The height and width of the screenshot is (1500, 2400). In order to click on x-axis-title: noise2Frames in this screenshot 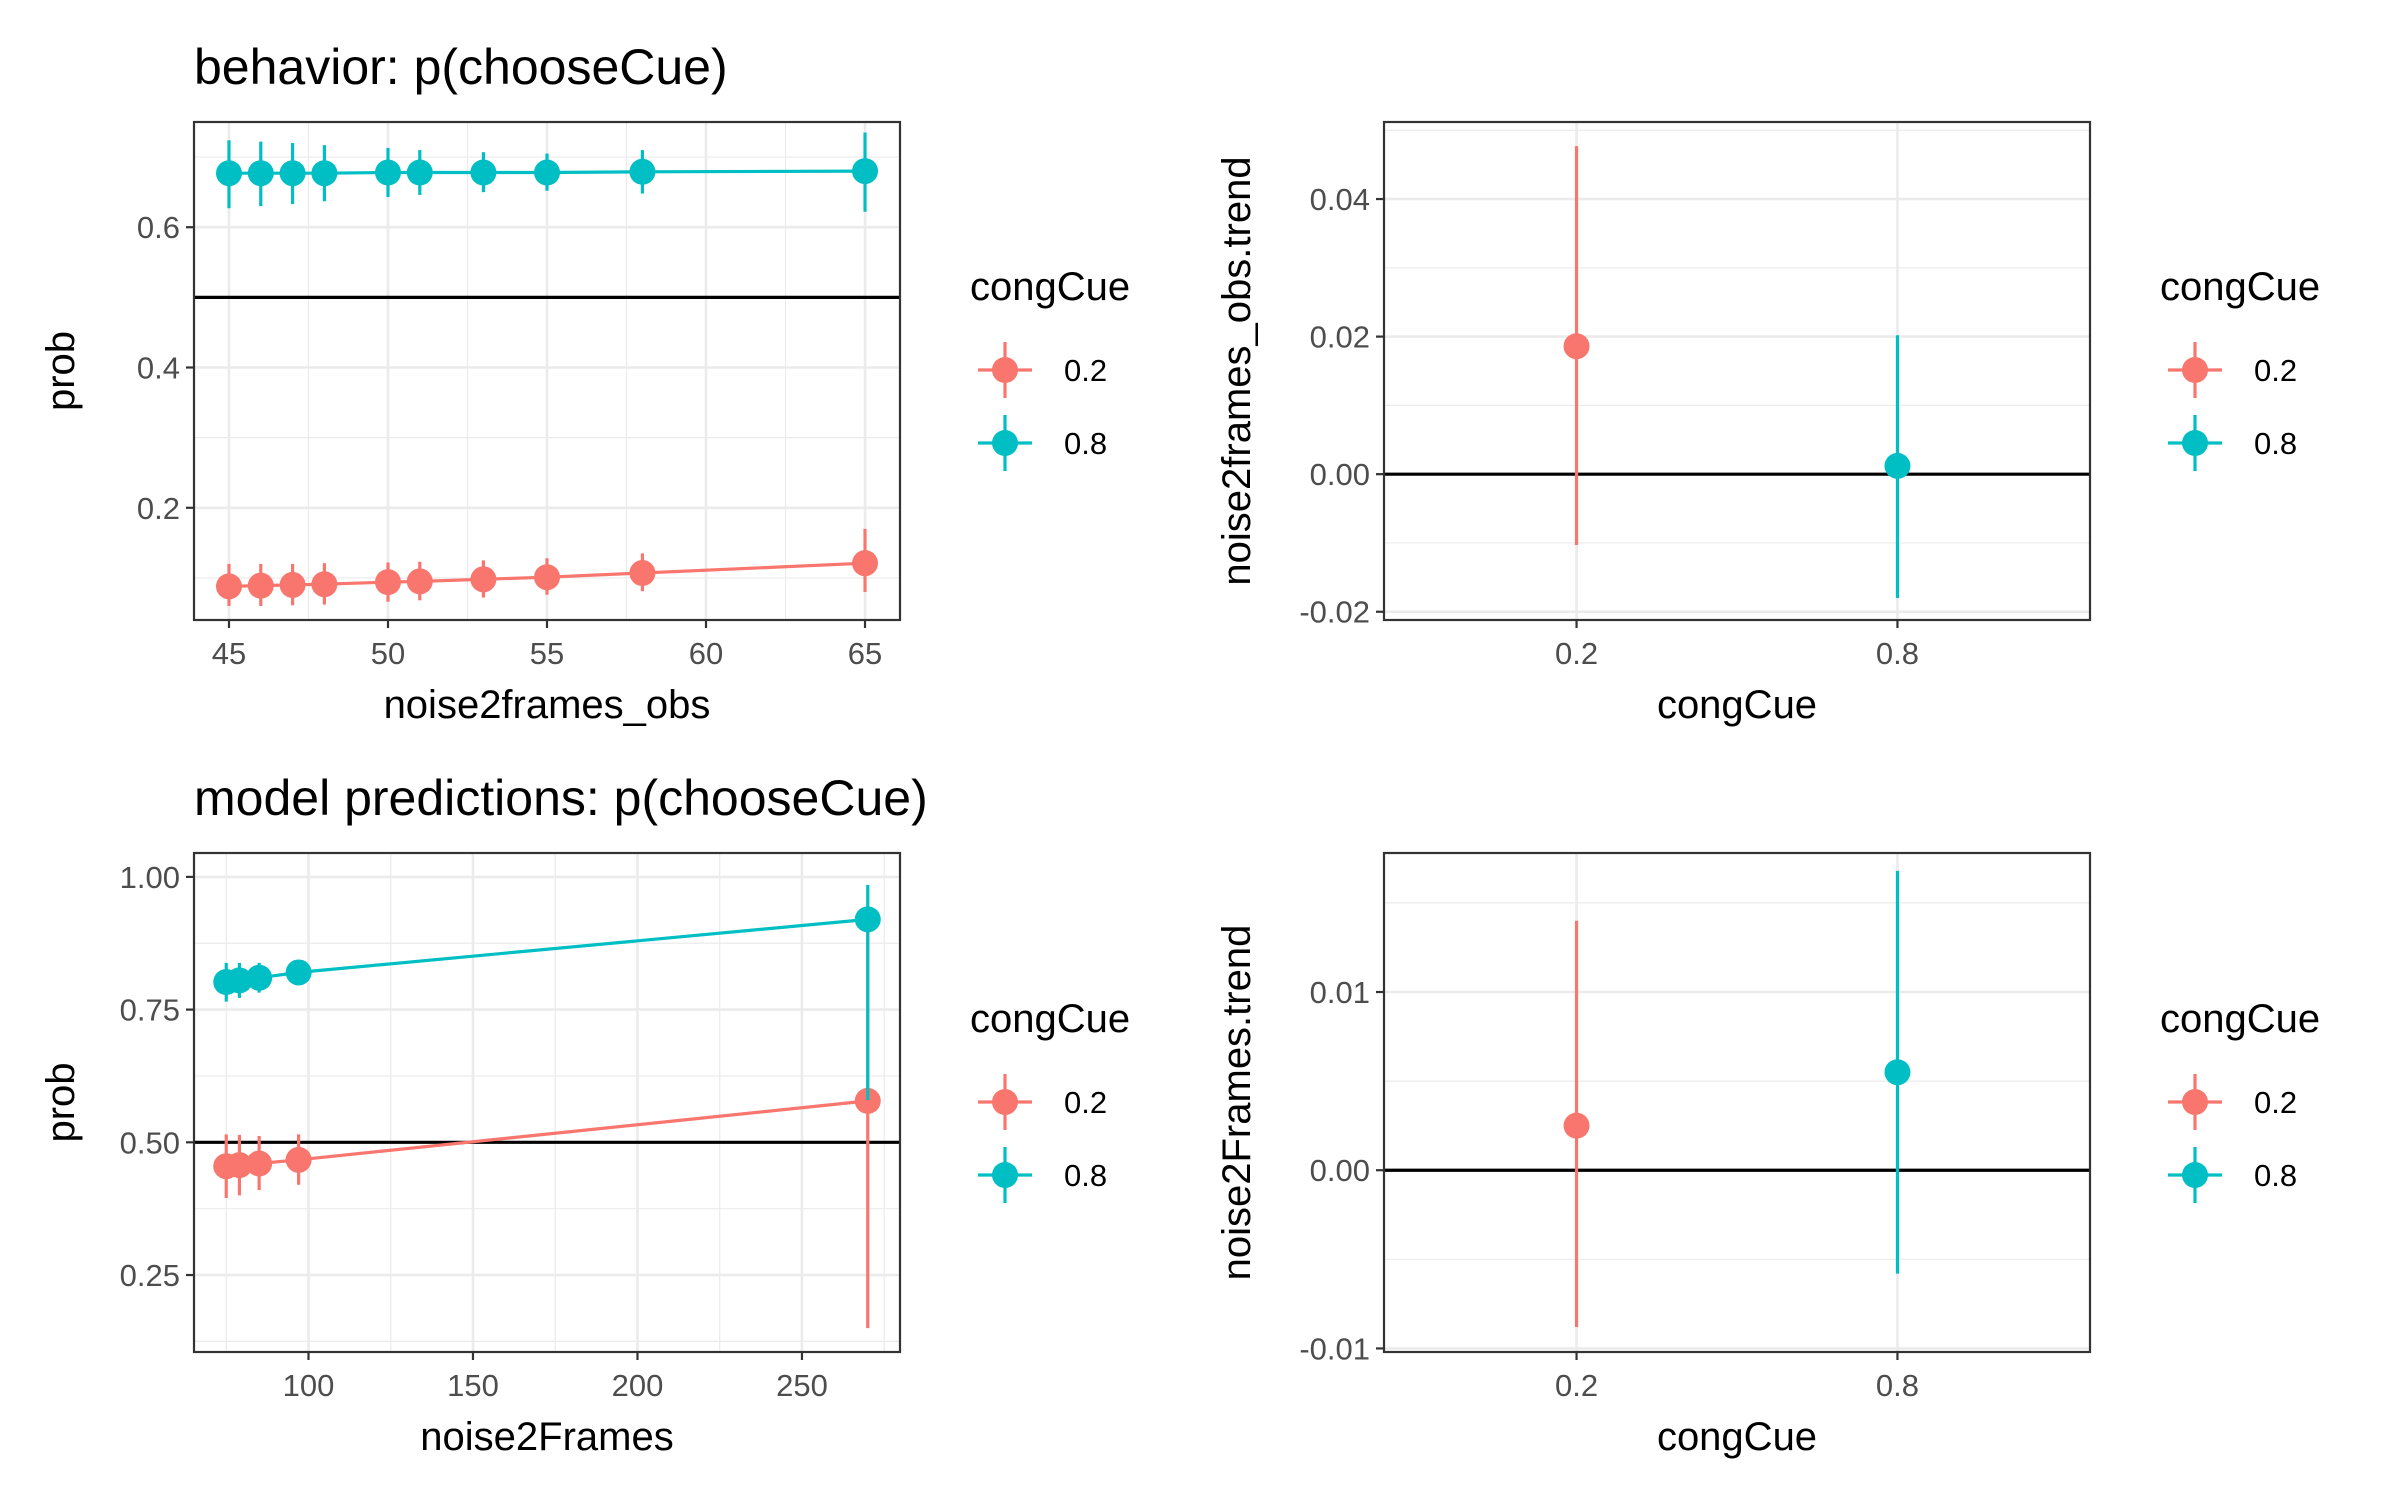, I will do `click(546, 1437)`.